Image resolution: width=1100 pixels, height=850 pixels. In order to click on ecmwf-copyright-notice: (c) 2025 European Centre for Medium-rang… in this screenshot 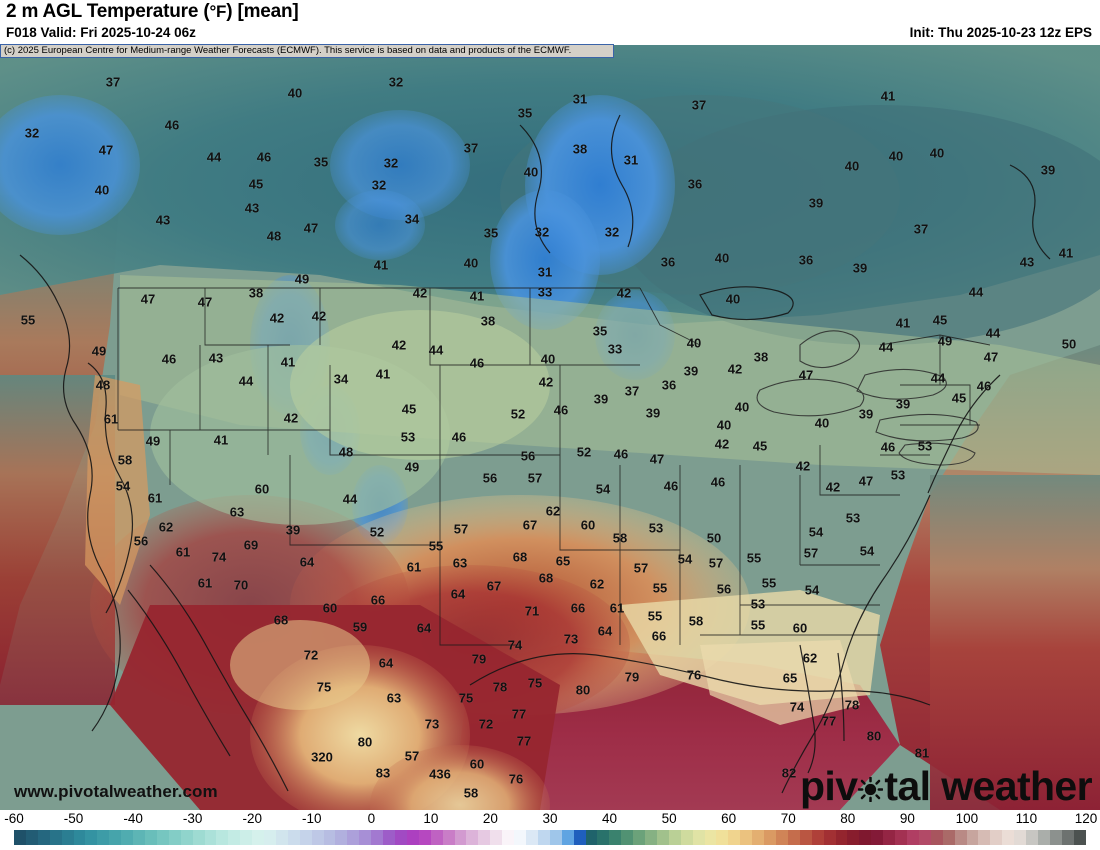, I will do `click(307, 51)`.